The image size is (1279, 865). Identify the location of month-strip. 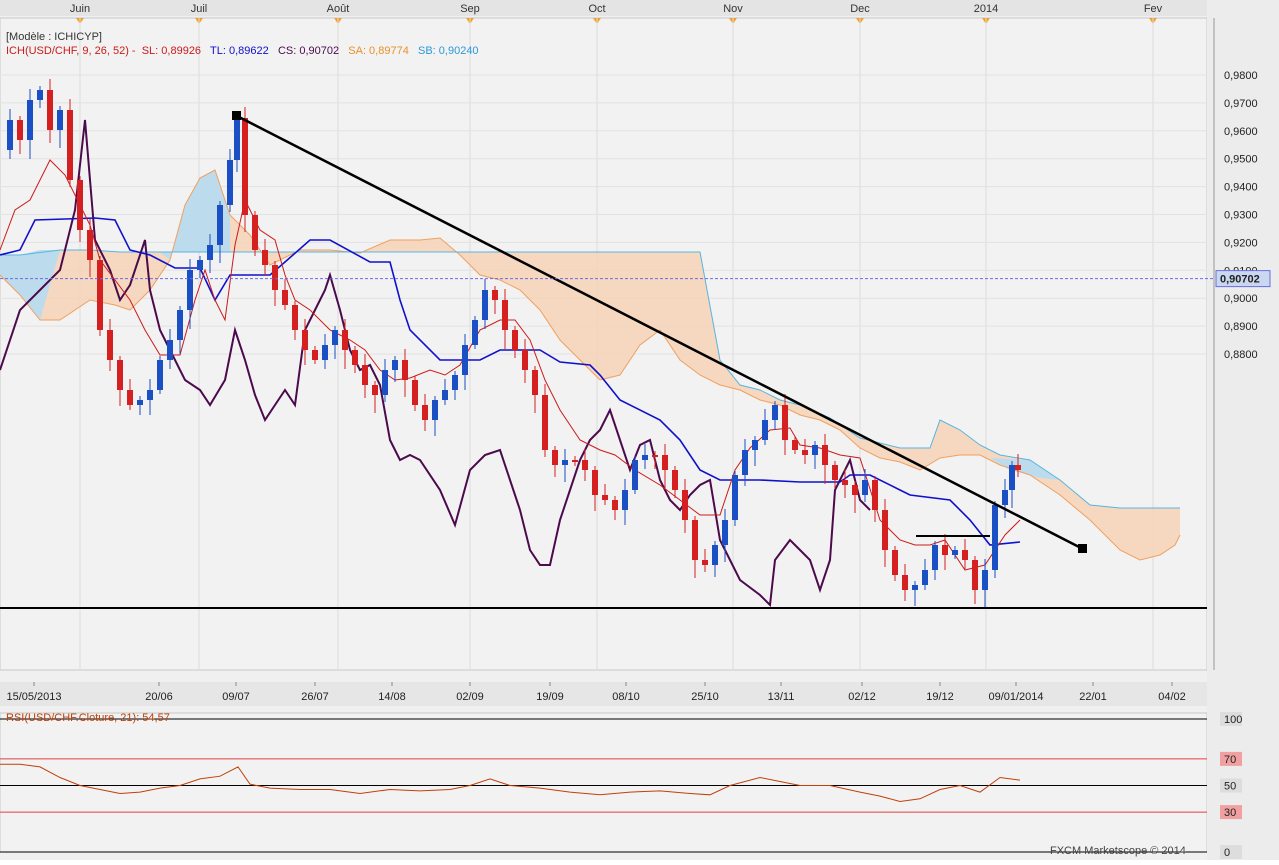
(603, 8).